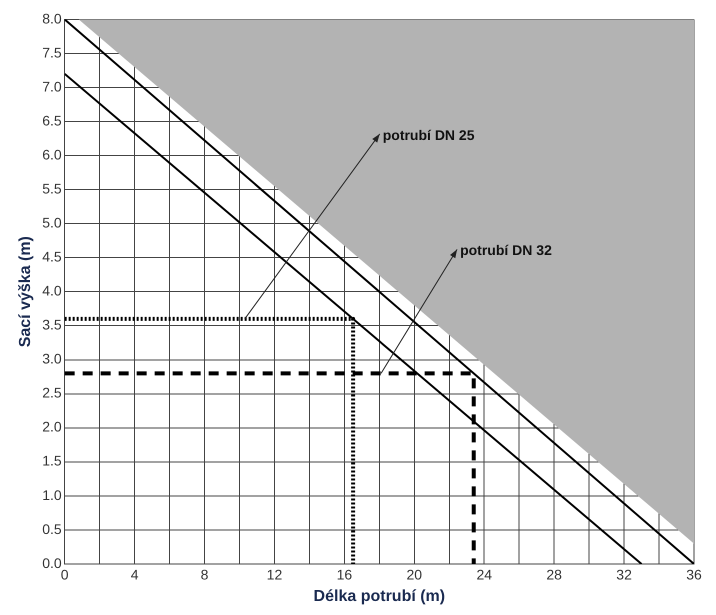 The image size is (716, 615). I want to click on y-tick-label: 5.0, so click(52, 222).